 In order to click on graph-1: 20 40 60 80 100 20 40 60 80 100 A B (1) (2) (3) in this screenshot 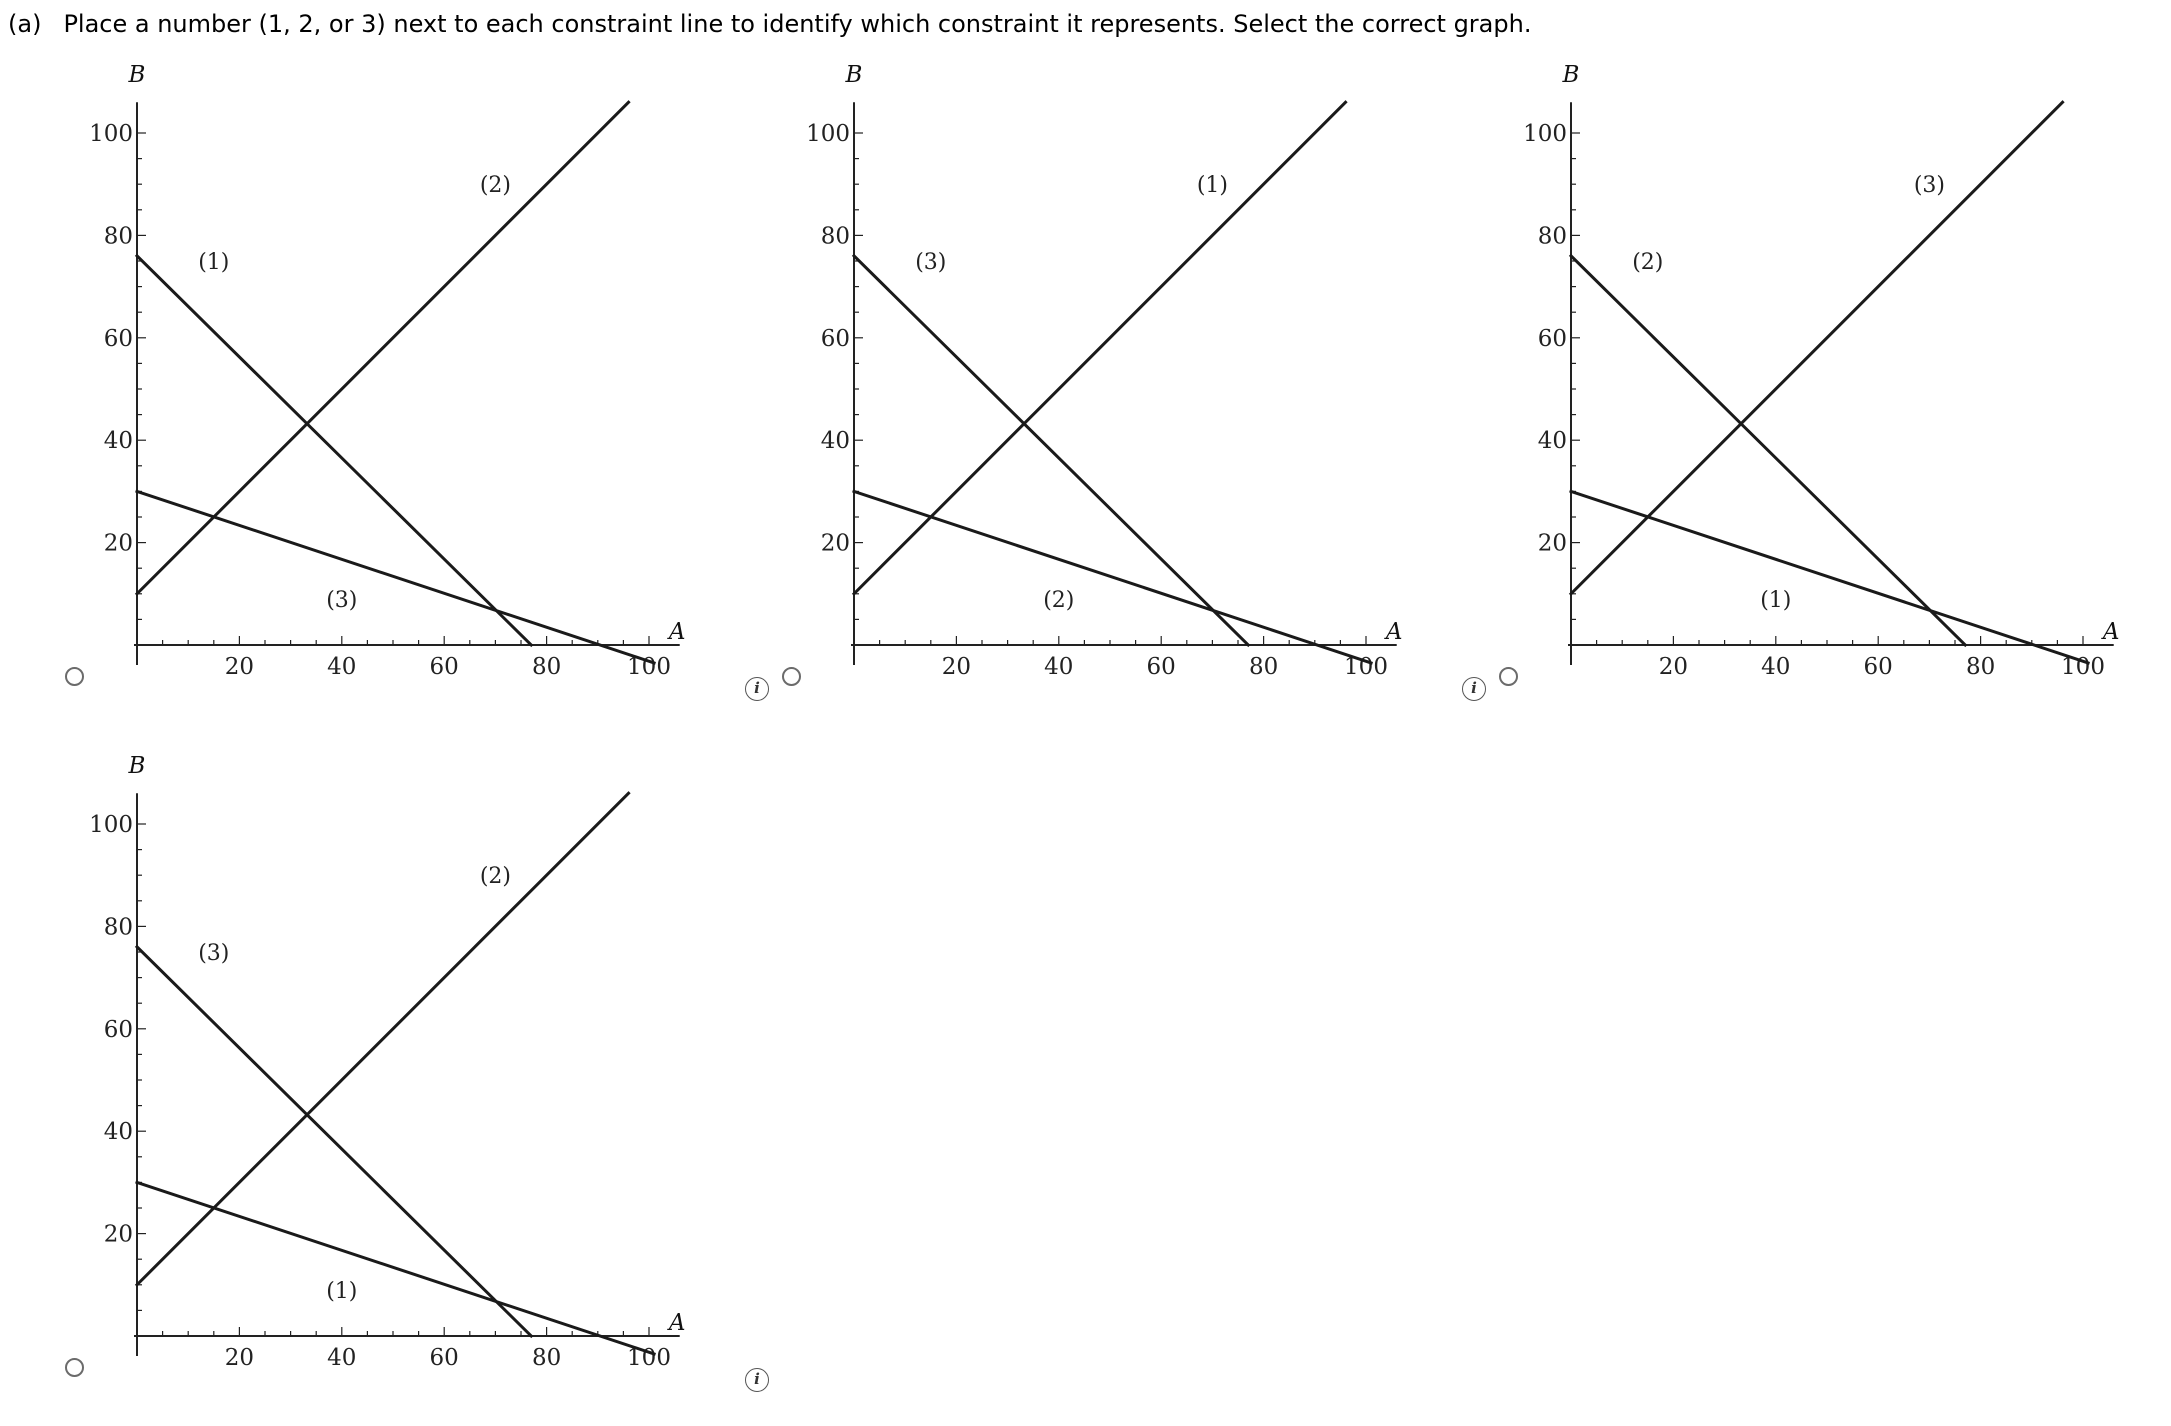, I will do `click(387, 371)`.